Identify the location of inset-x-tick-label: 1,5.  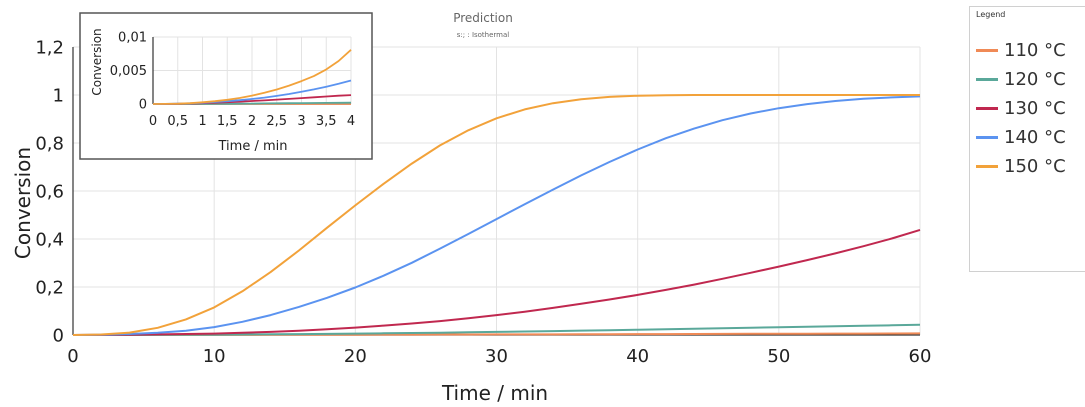
(227, 121).